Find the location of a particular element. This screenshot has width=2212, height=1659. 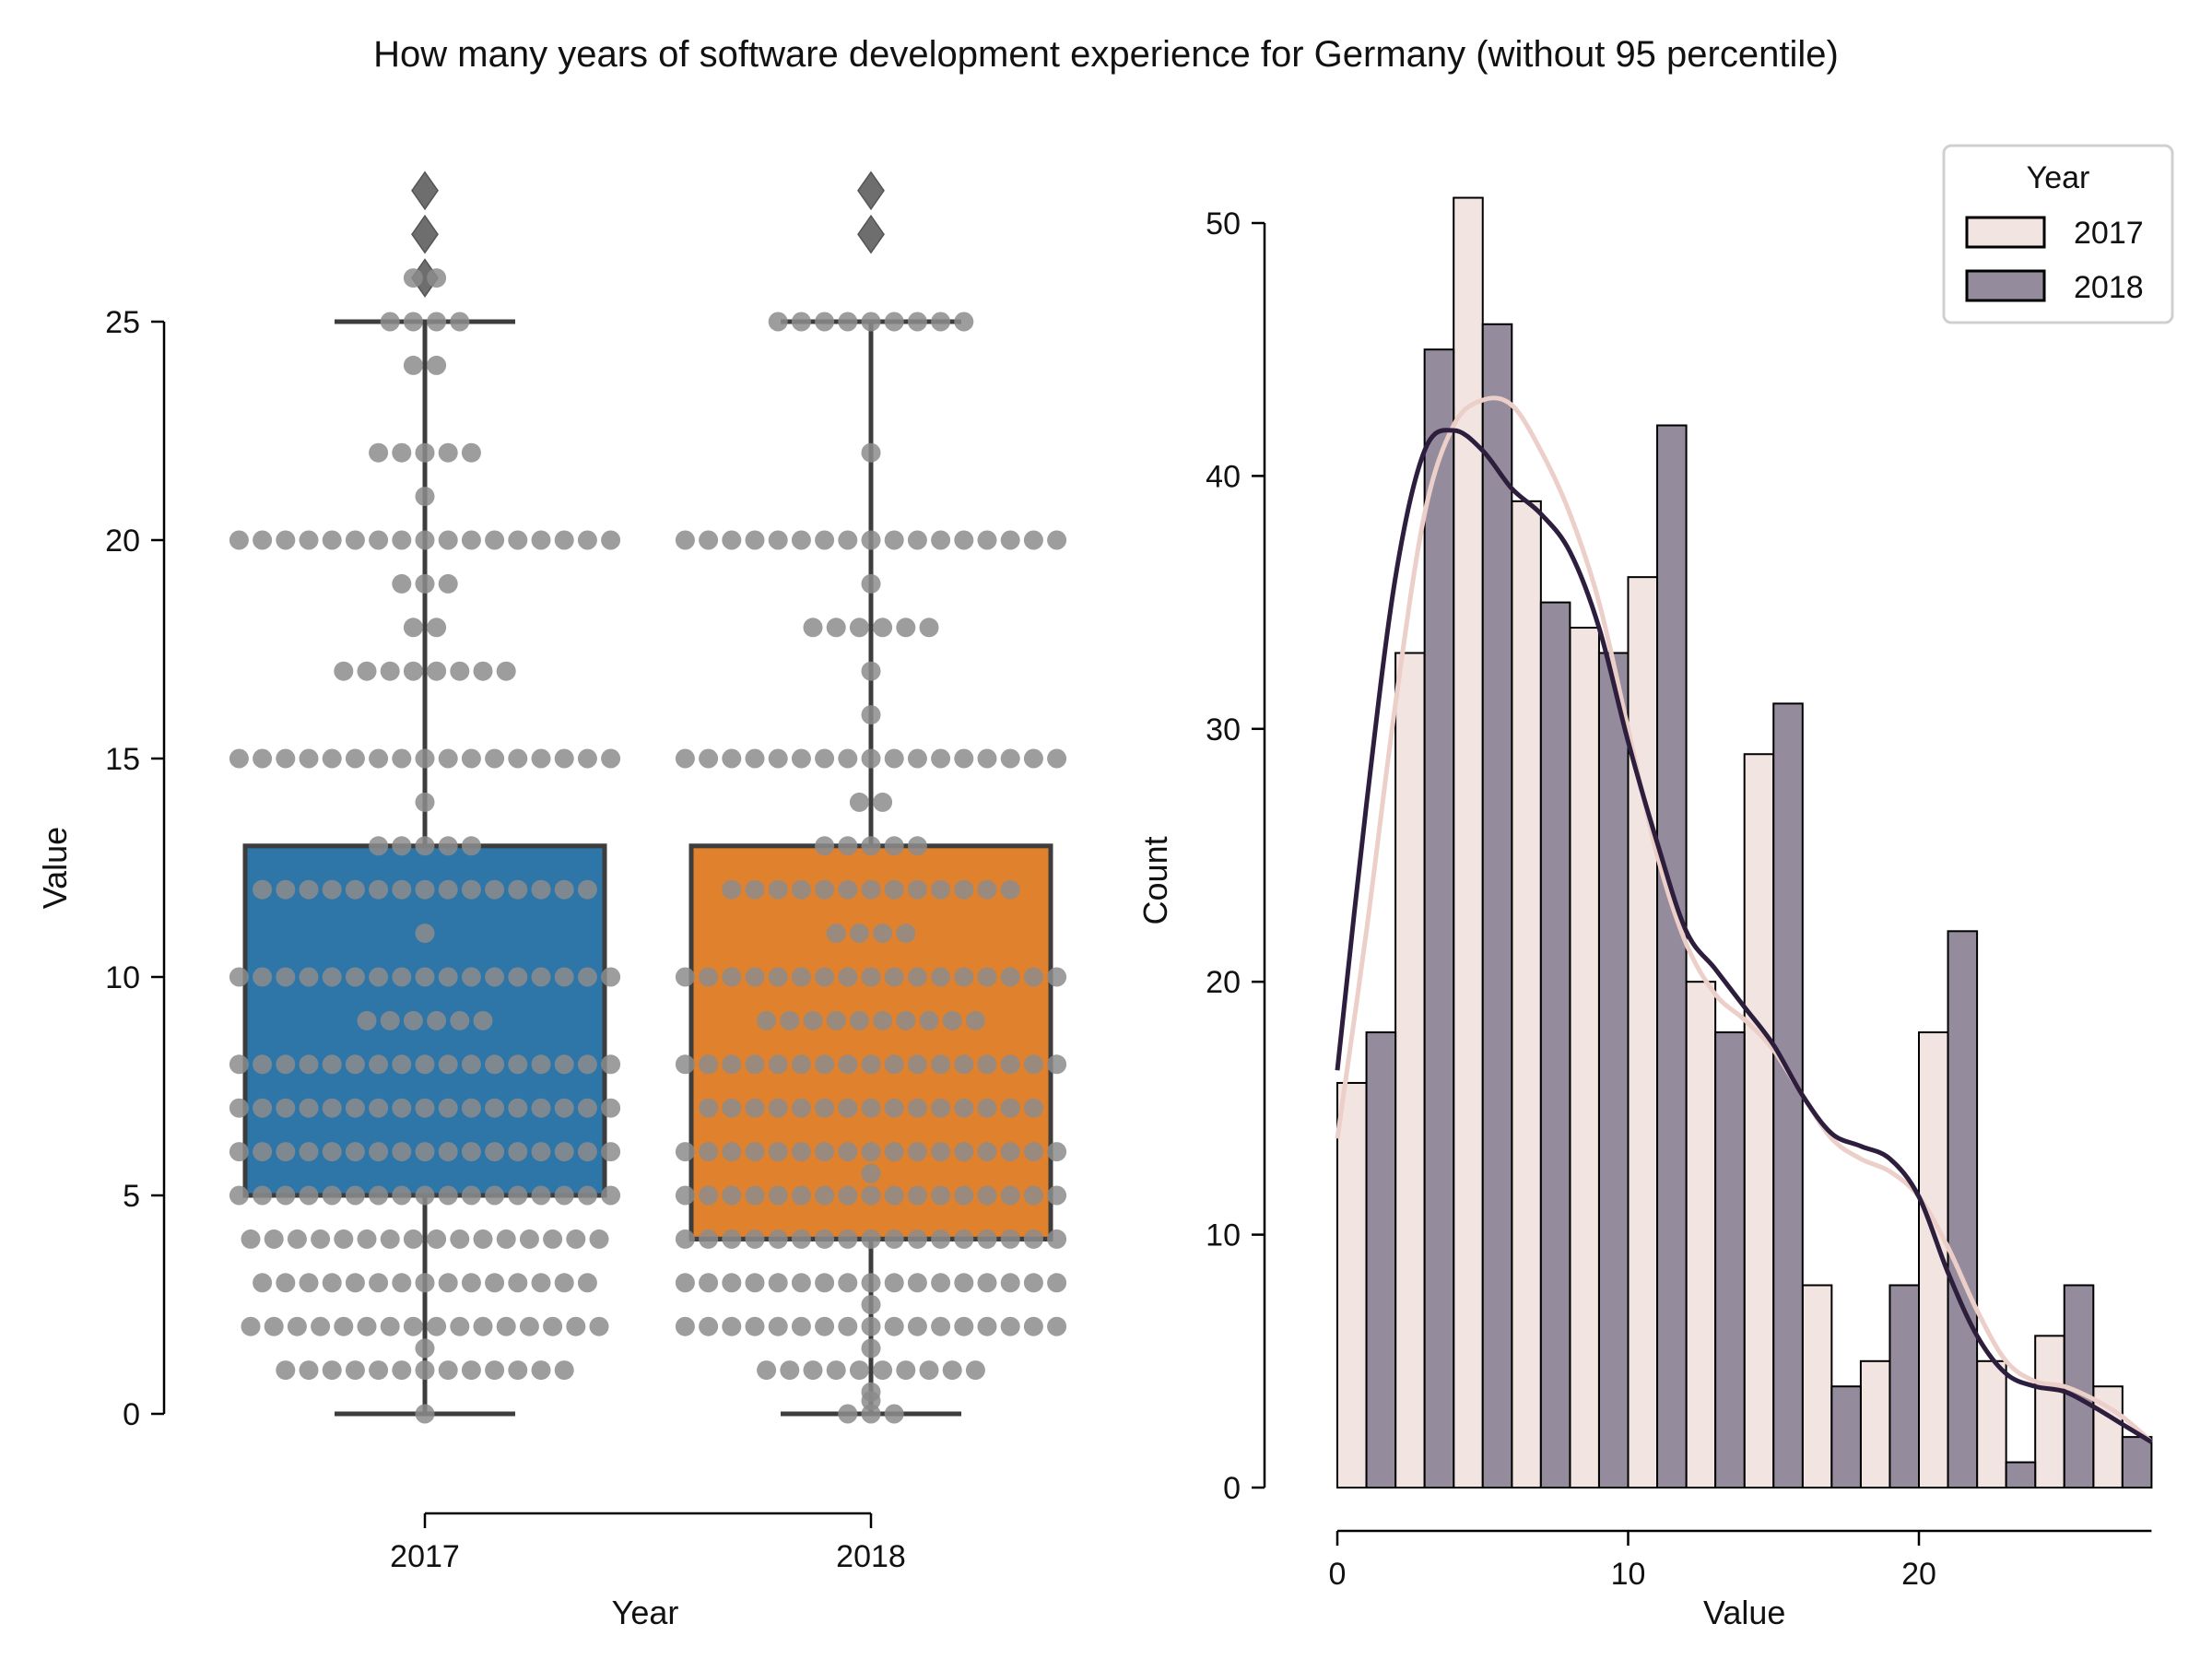

hist-x-axis-label: Value is located at coordinates (1744, 1612).